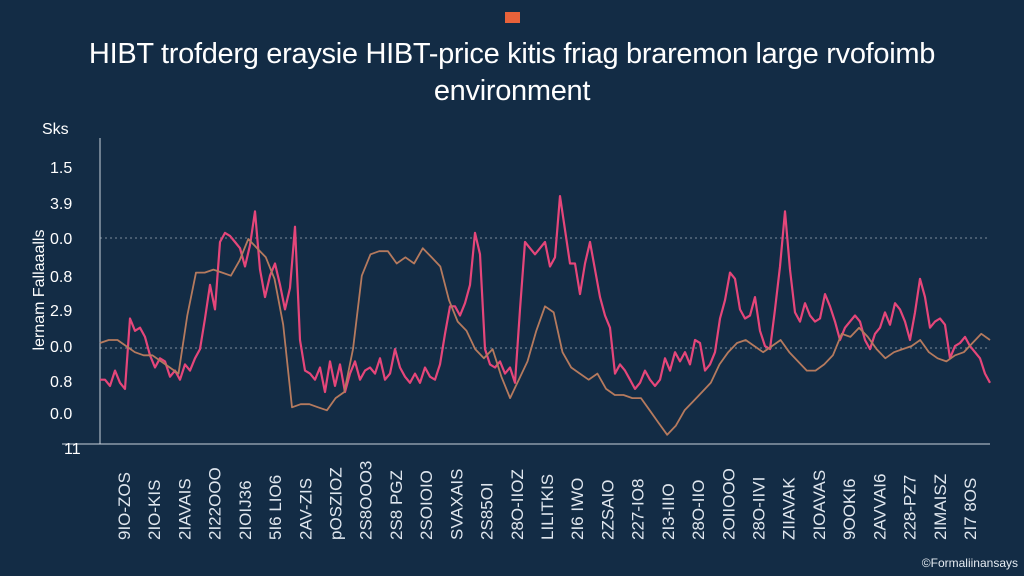  I want to click on x-tick-label: 5I6 LIO6, so click(275, 507).